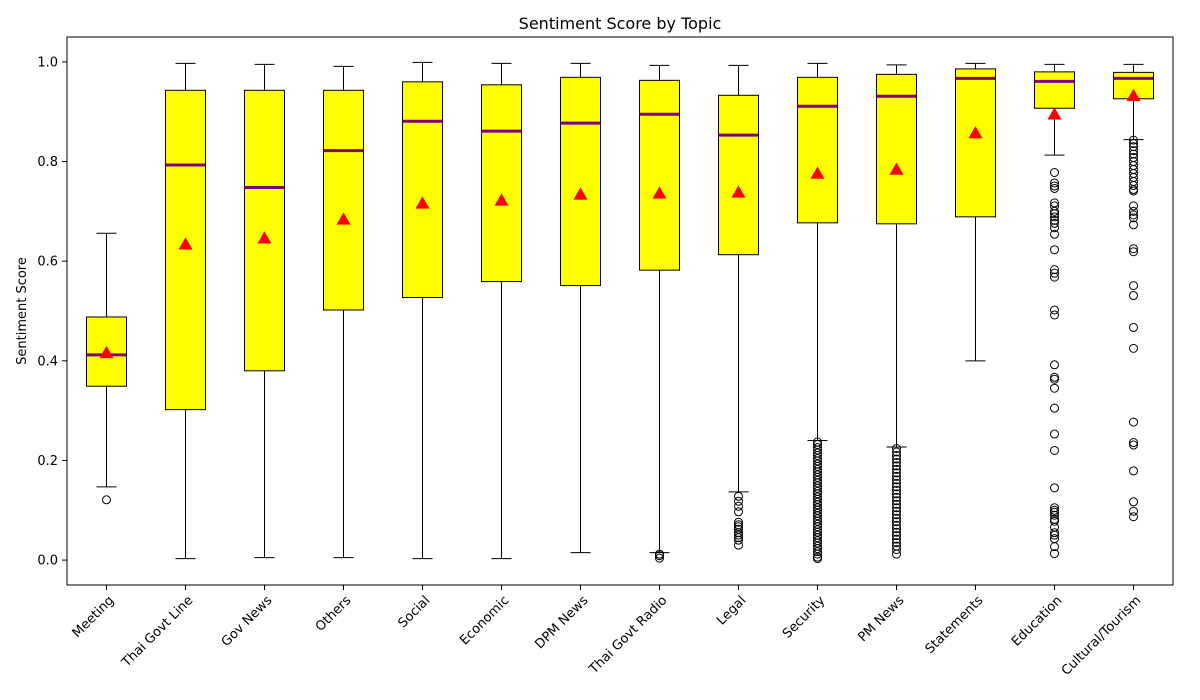 This screenshot has height=700, width=1200. What do you see at coordinates (955, 625) in the screenshot?
I see `x-tick-label: Statements` at bounding box center [955, 625].